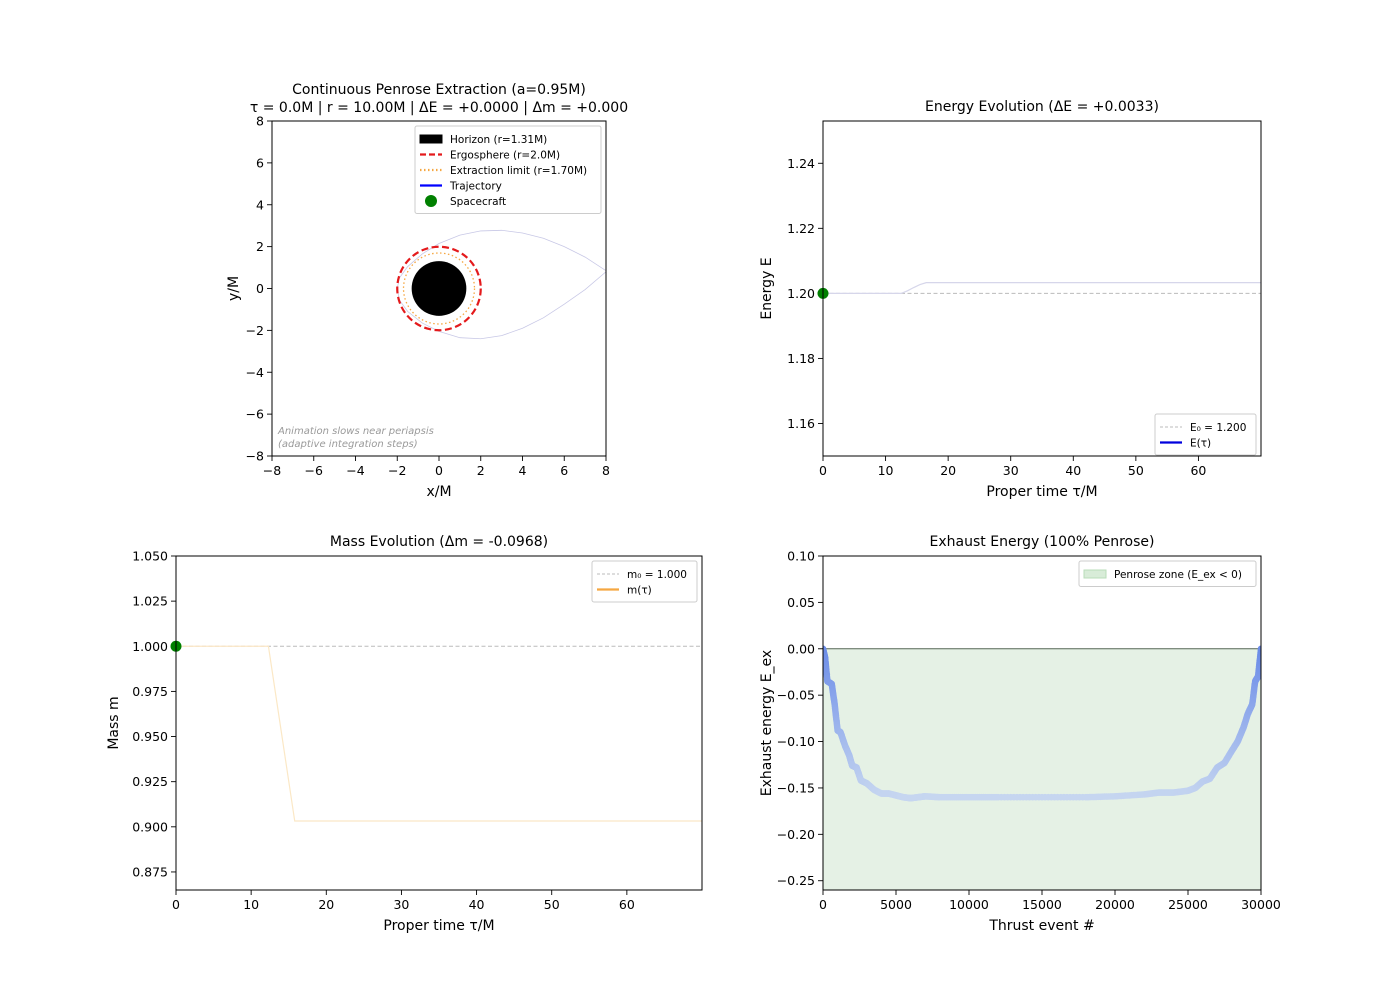 The image size is (1400, 1000). I want to click on exhaust-legend-label: Penrose zone (E_ex < 0), so click(1178, 575).